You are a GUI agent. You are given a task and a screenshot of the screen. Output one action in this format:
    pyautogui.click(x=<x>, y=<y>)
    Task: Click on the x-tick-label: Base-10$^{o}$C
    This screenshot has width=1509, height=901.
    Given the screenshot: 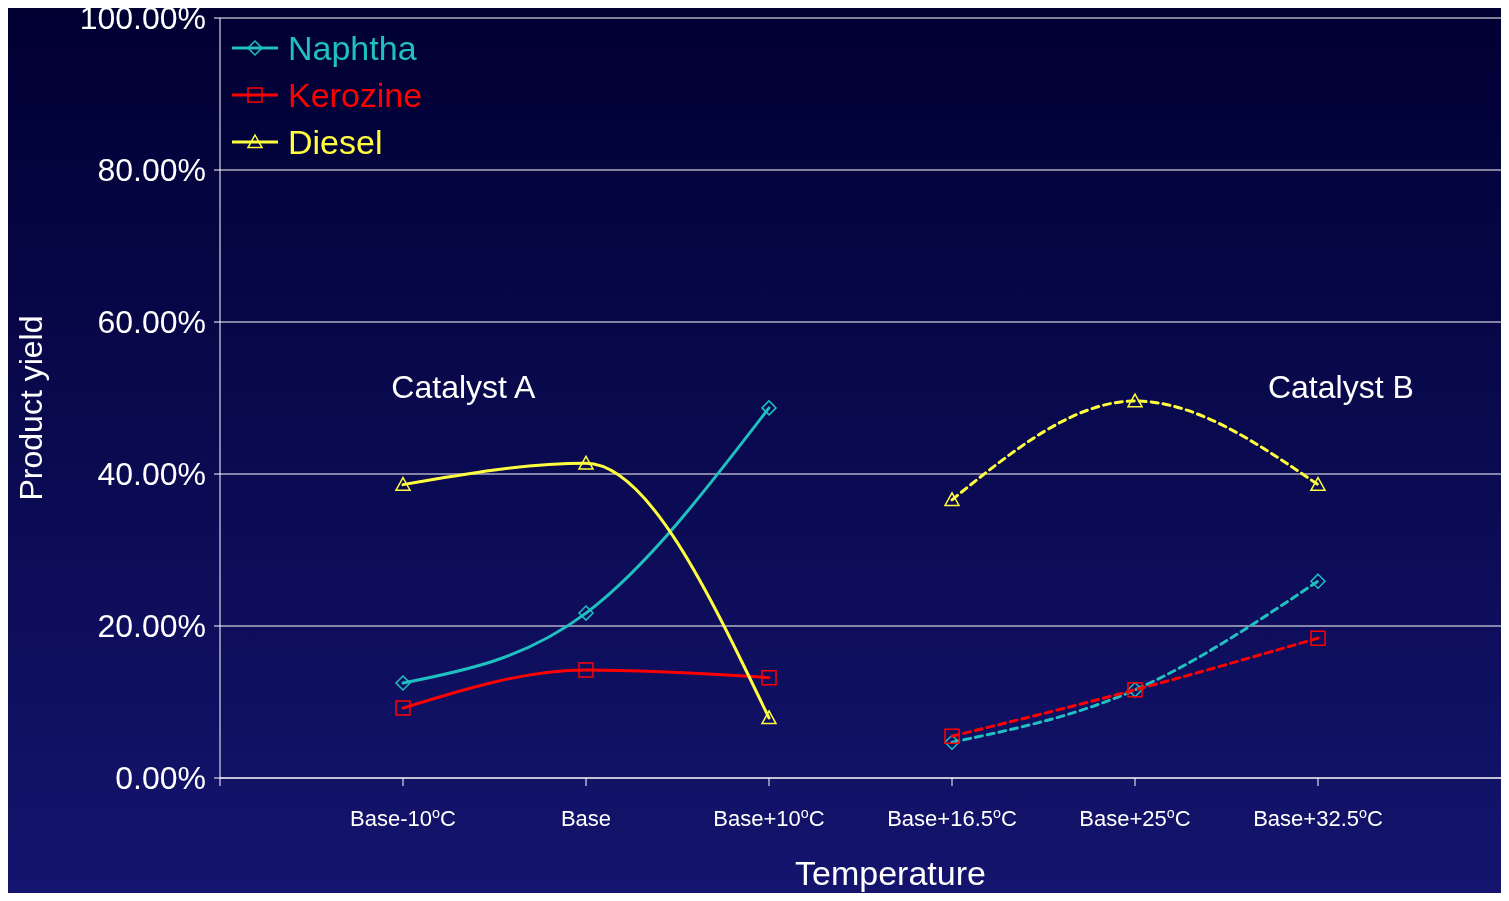 What is the action you would take?
    pyautogui.click(x=403, y=818)
    